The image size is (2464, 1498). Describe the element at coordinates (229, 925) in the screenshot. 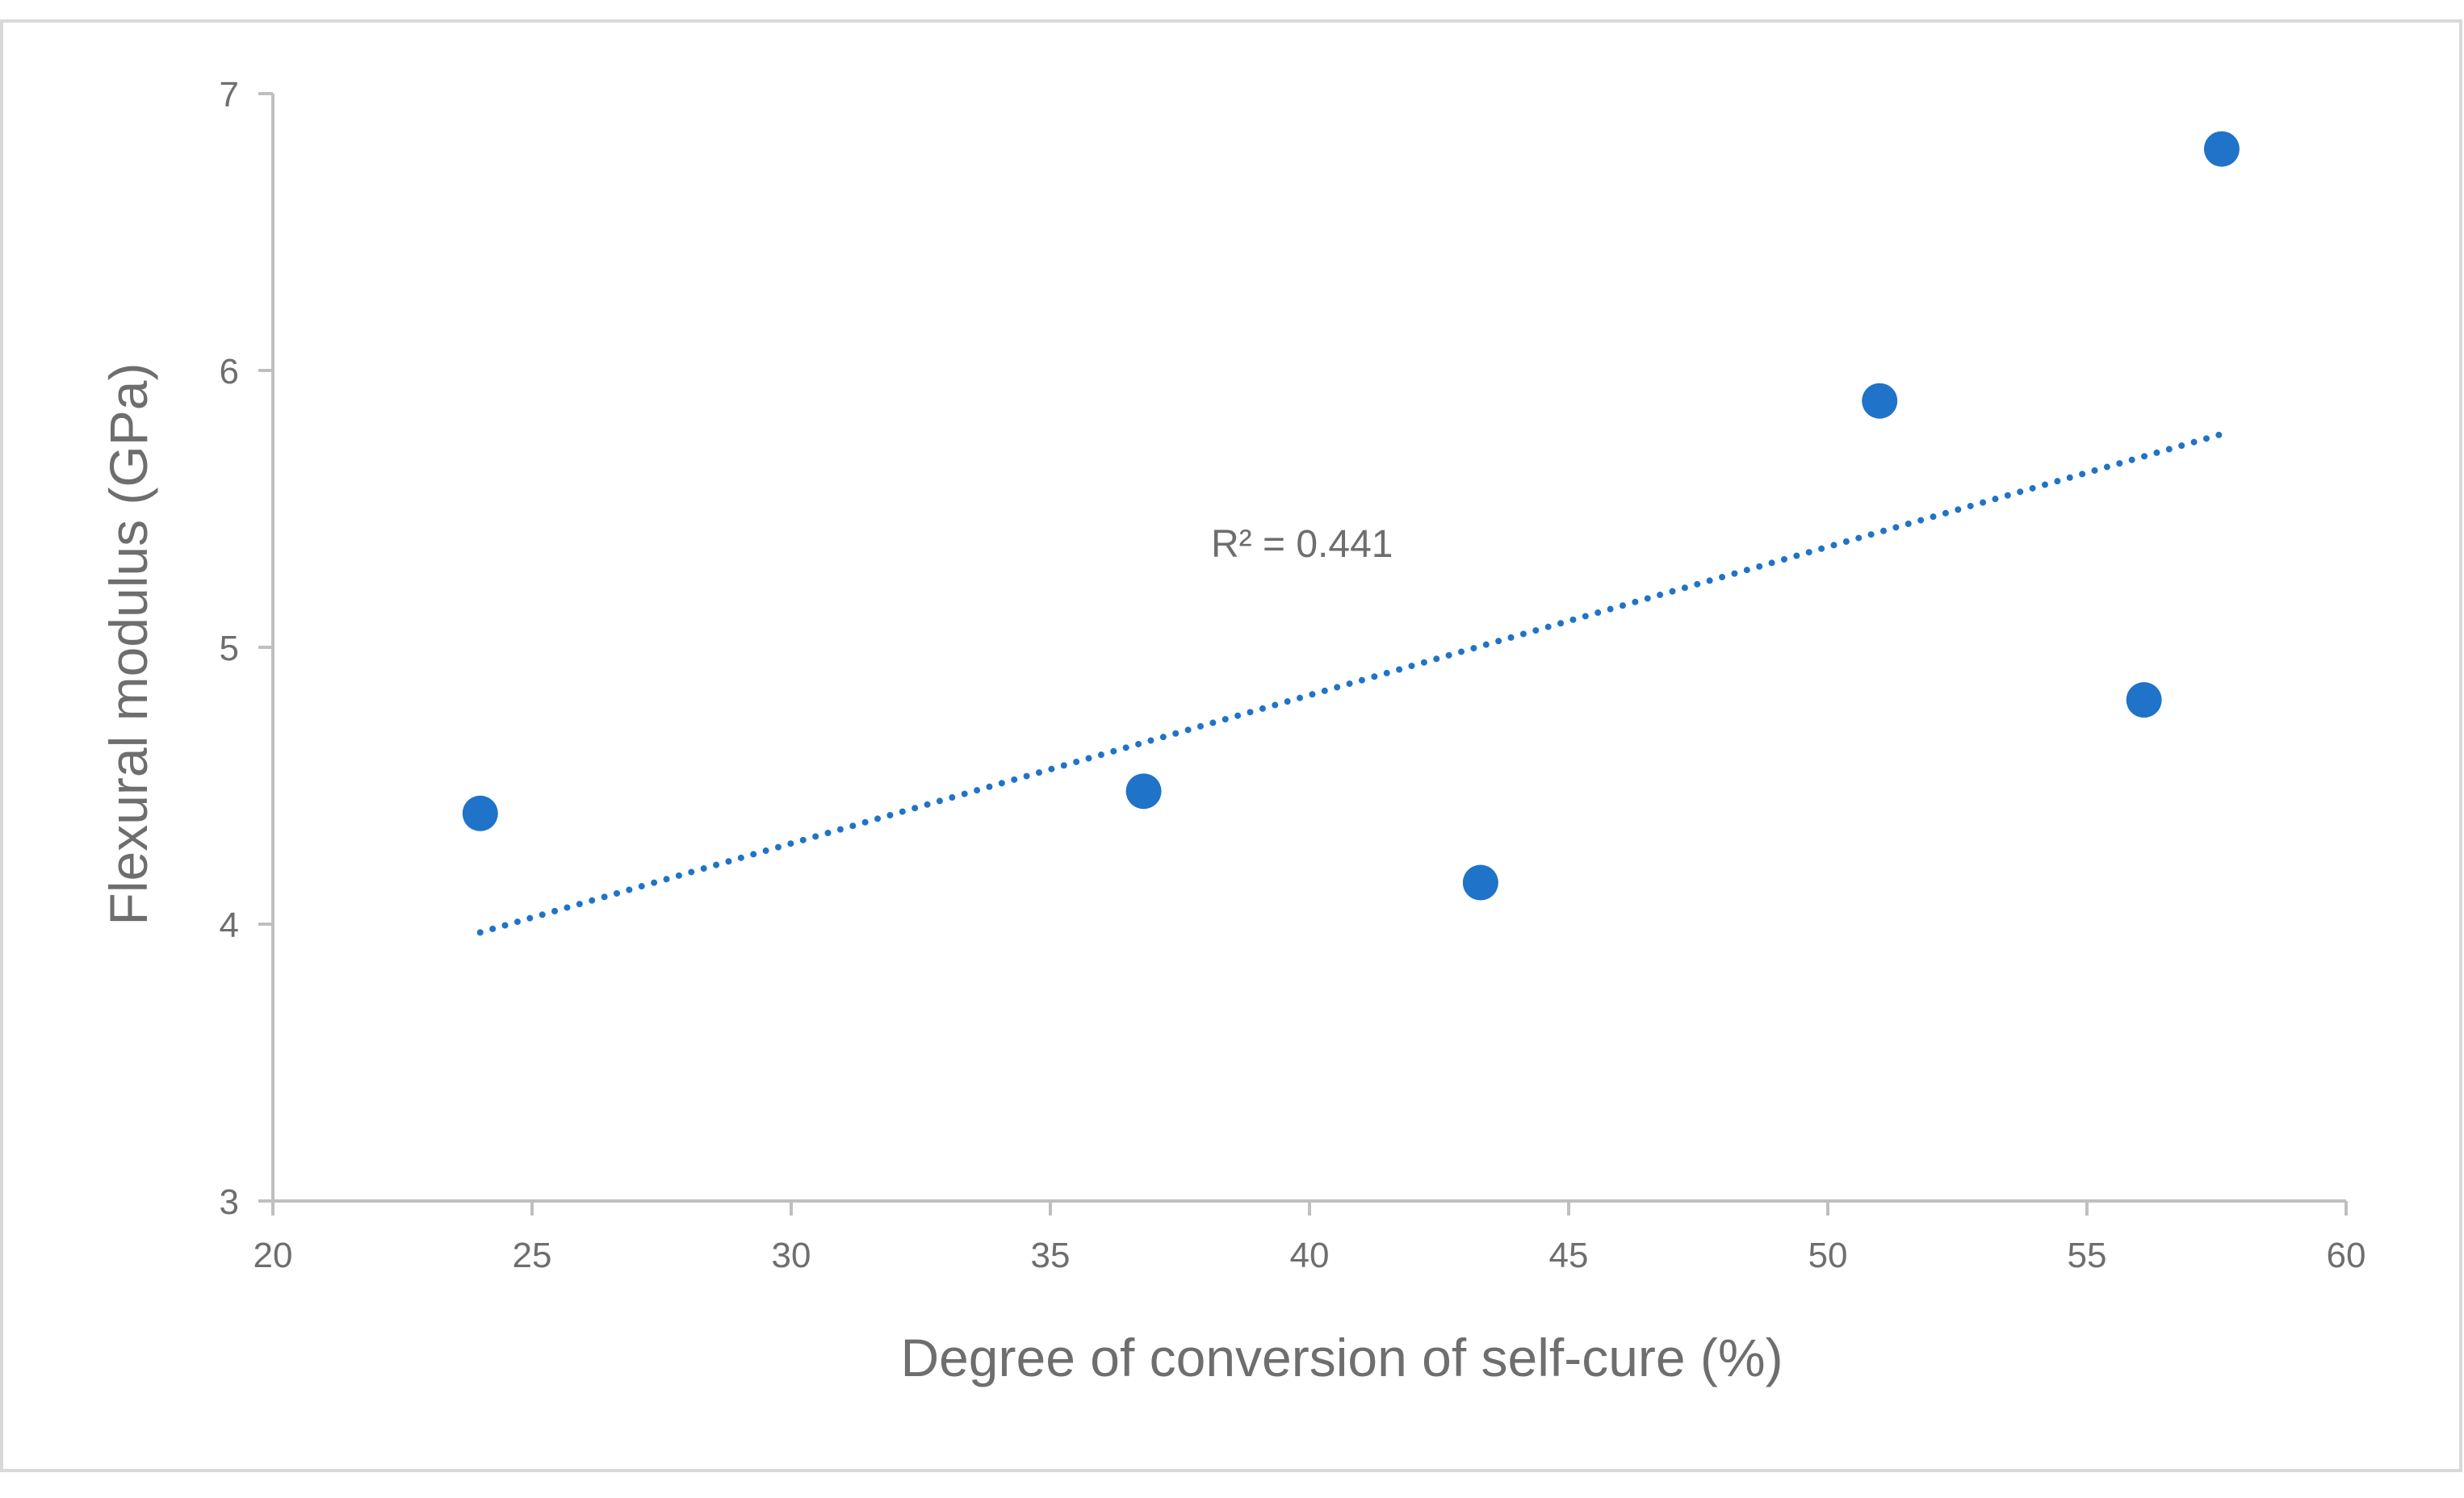

I see `y-tick-label: 4` at that location.